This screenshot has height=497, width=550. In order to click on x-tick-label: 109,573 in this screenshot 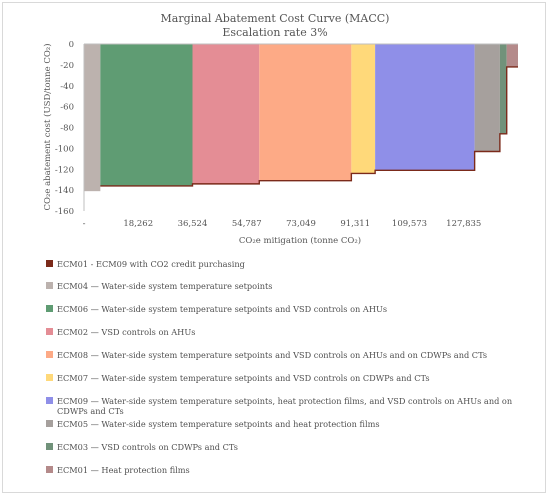, I will do `click(409, 224)`.